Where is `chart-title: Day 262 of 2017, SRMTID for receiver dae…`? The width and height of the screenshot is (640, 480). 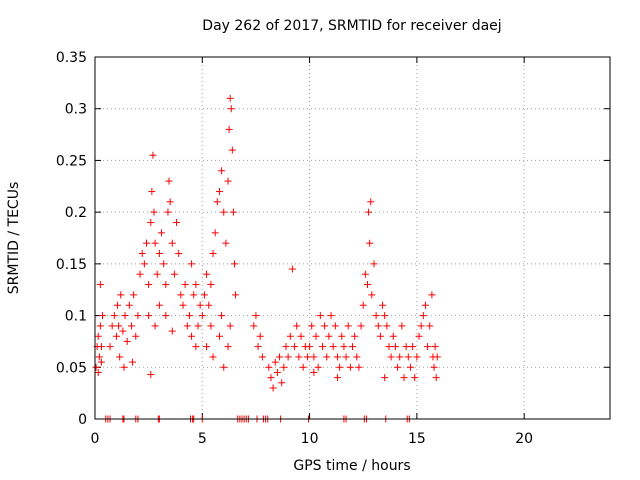
chart-title: Day 262 of 2017, SRMTID for receiver dae… is located at coordinates (351, 26).